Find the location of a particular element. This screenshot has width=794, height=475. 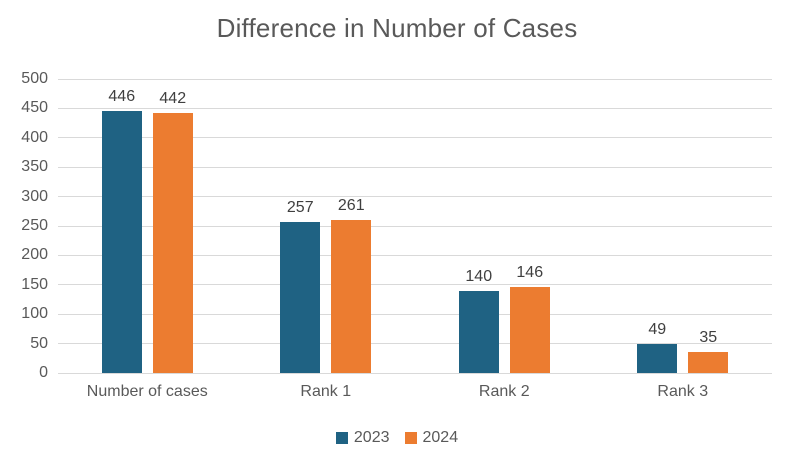

y-axis-tick-label: 350 is located at coordinates (34, 167).